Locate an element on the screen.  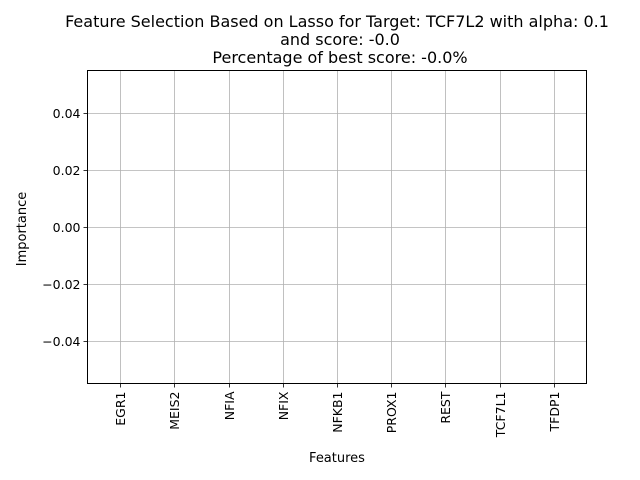
x-tick-label: PROX1 is located at coordinates (391, 413).